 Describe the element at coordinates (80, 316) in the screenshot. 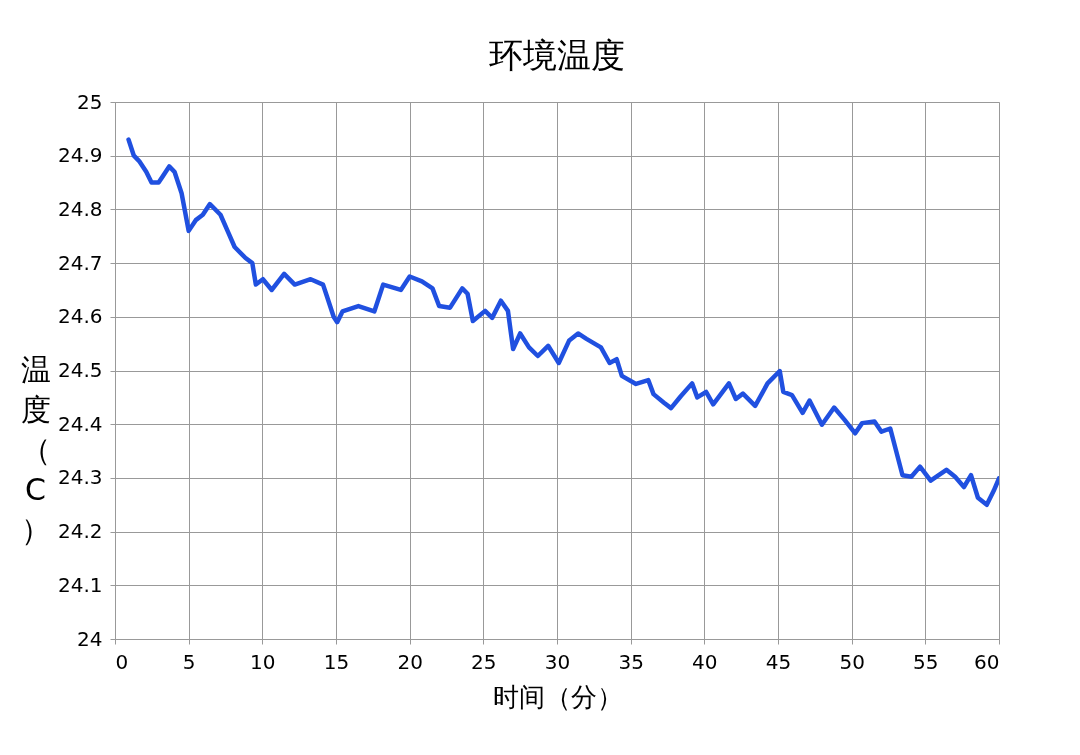

I see `y-tick-label: 24.6` at that location.